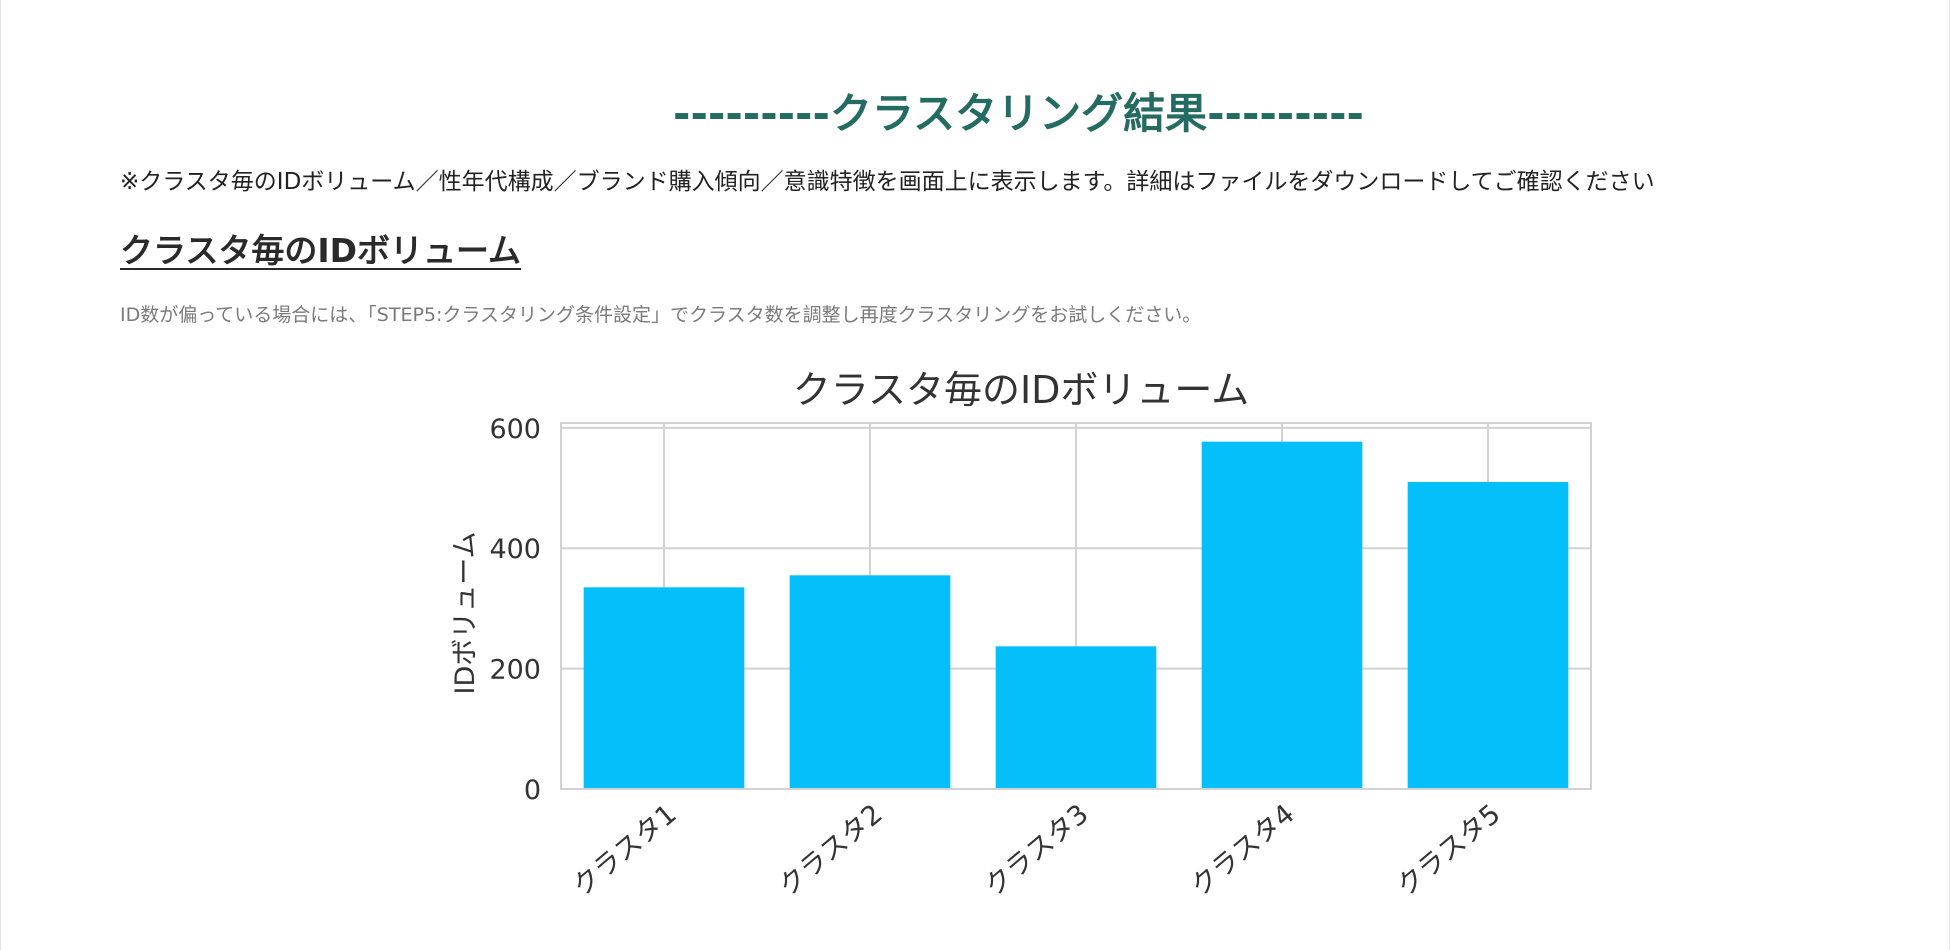 Image resolution: width=1950 pixels, height=950 pixels. What do you see at coordinates (465, 613) in the screenshot?
I see `y-axis-label: IDボリューム` at bounding box center [465, 613].